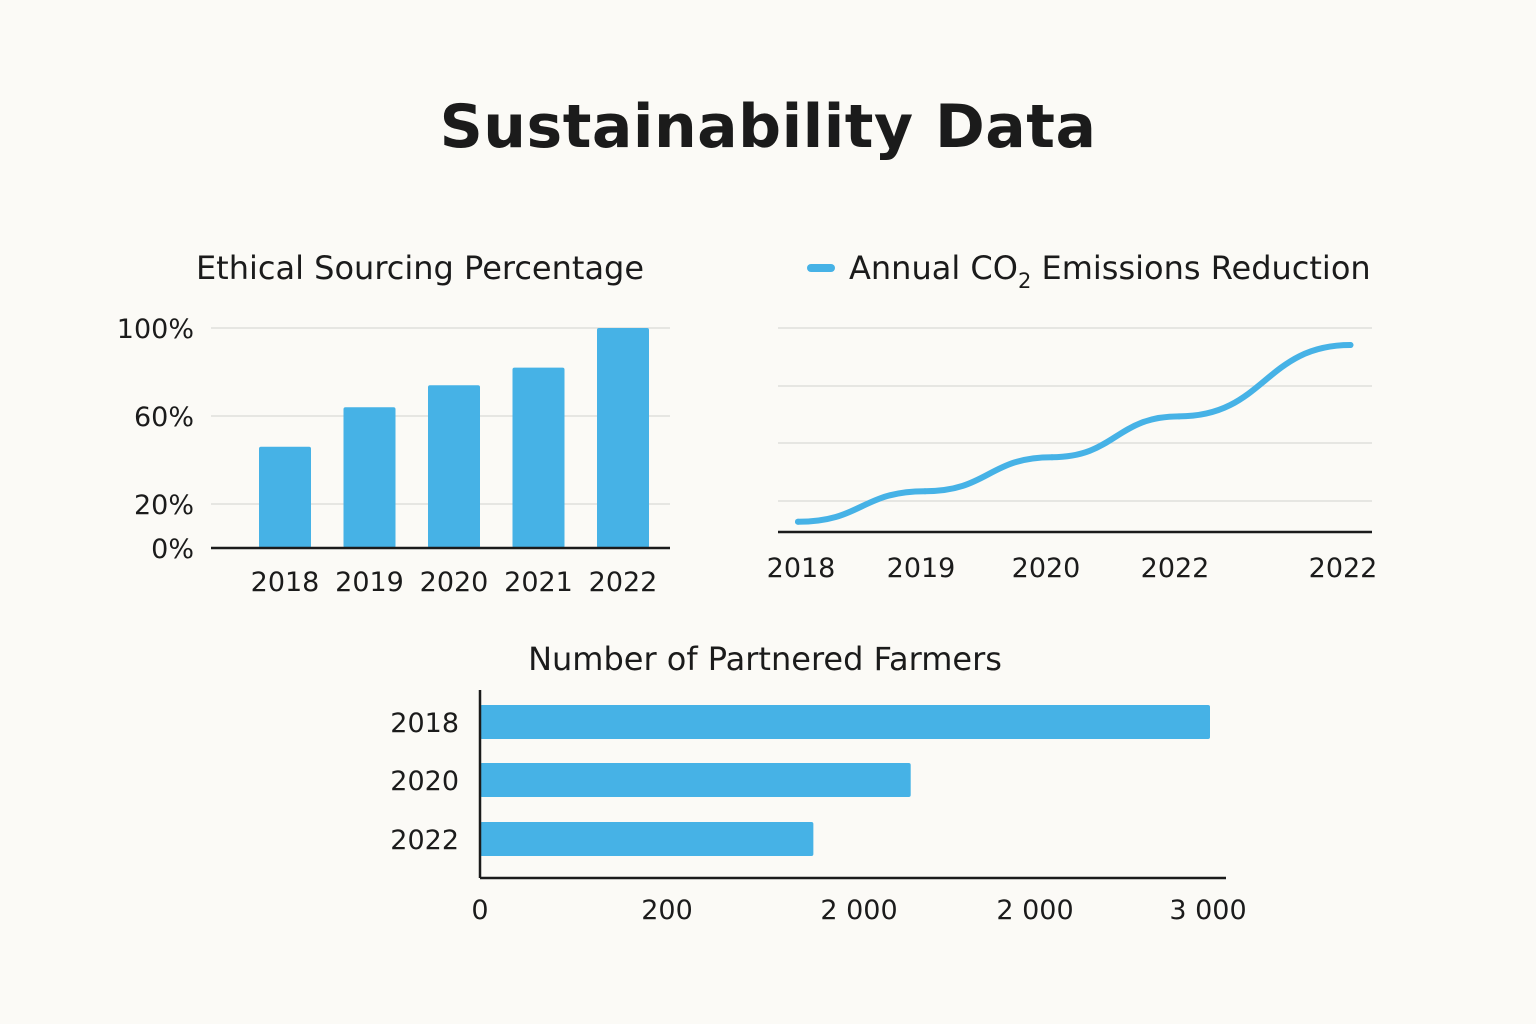  What do you see at coordinates (1200, 268) in the screenshot?
I see `co2-title-rest: Emissions Reduction` at bounding box center [1200, 268].